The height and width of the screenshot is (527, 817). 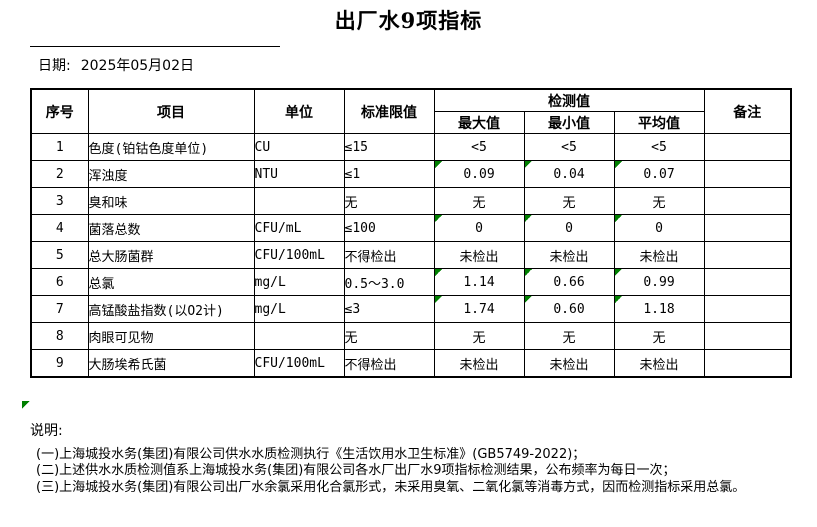 I want to click on cell-item: 大肠埃希氏菌, so click(x=171, y=363).